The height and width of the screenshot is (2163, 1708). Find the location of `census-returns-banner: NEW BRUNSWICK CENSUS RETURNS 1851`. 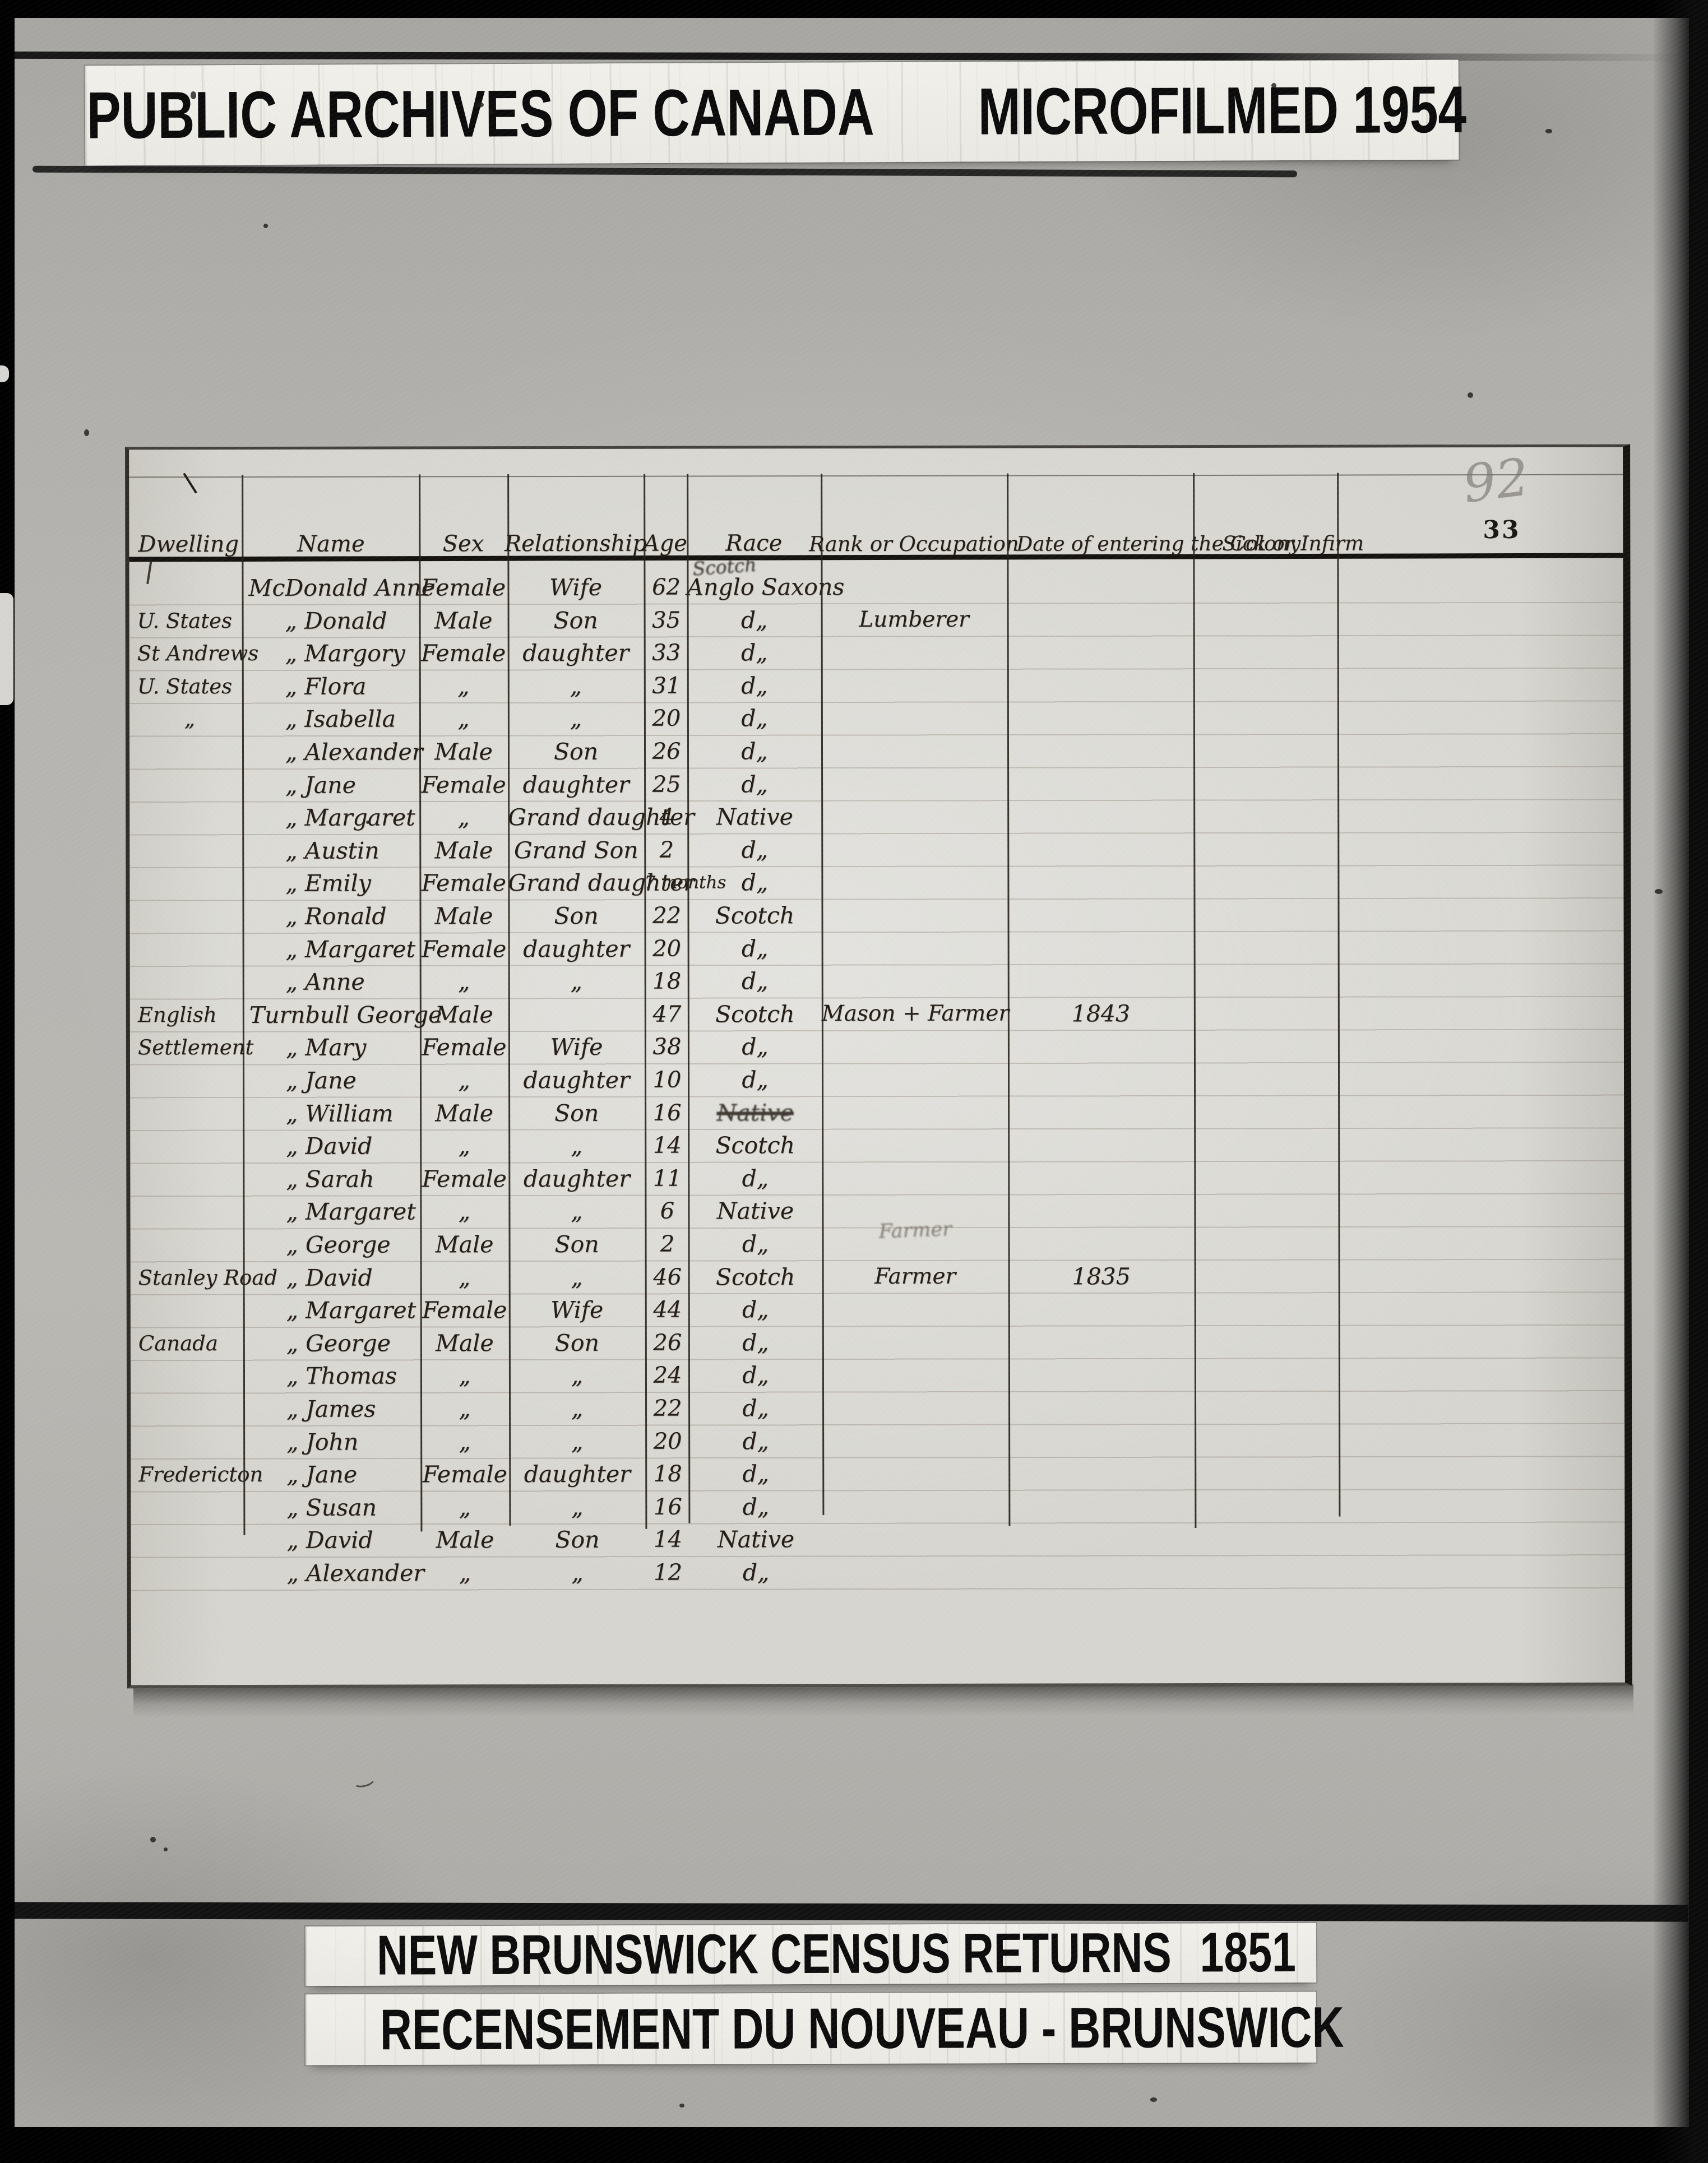

census-returns-banner: NEW BRUNSWICK CENSUS RETURNS 1851 is located at coordinates (811, 1954).